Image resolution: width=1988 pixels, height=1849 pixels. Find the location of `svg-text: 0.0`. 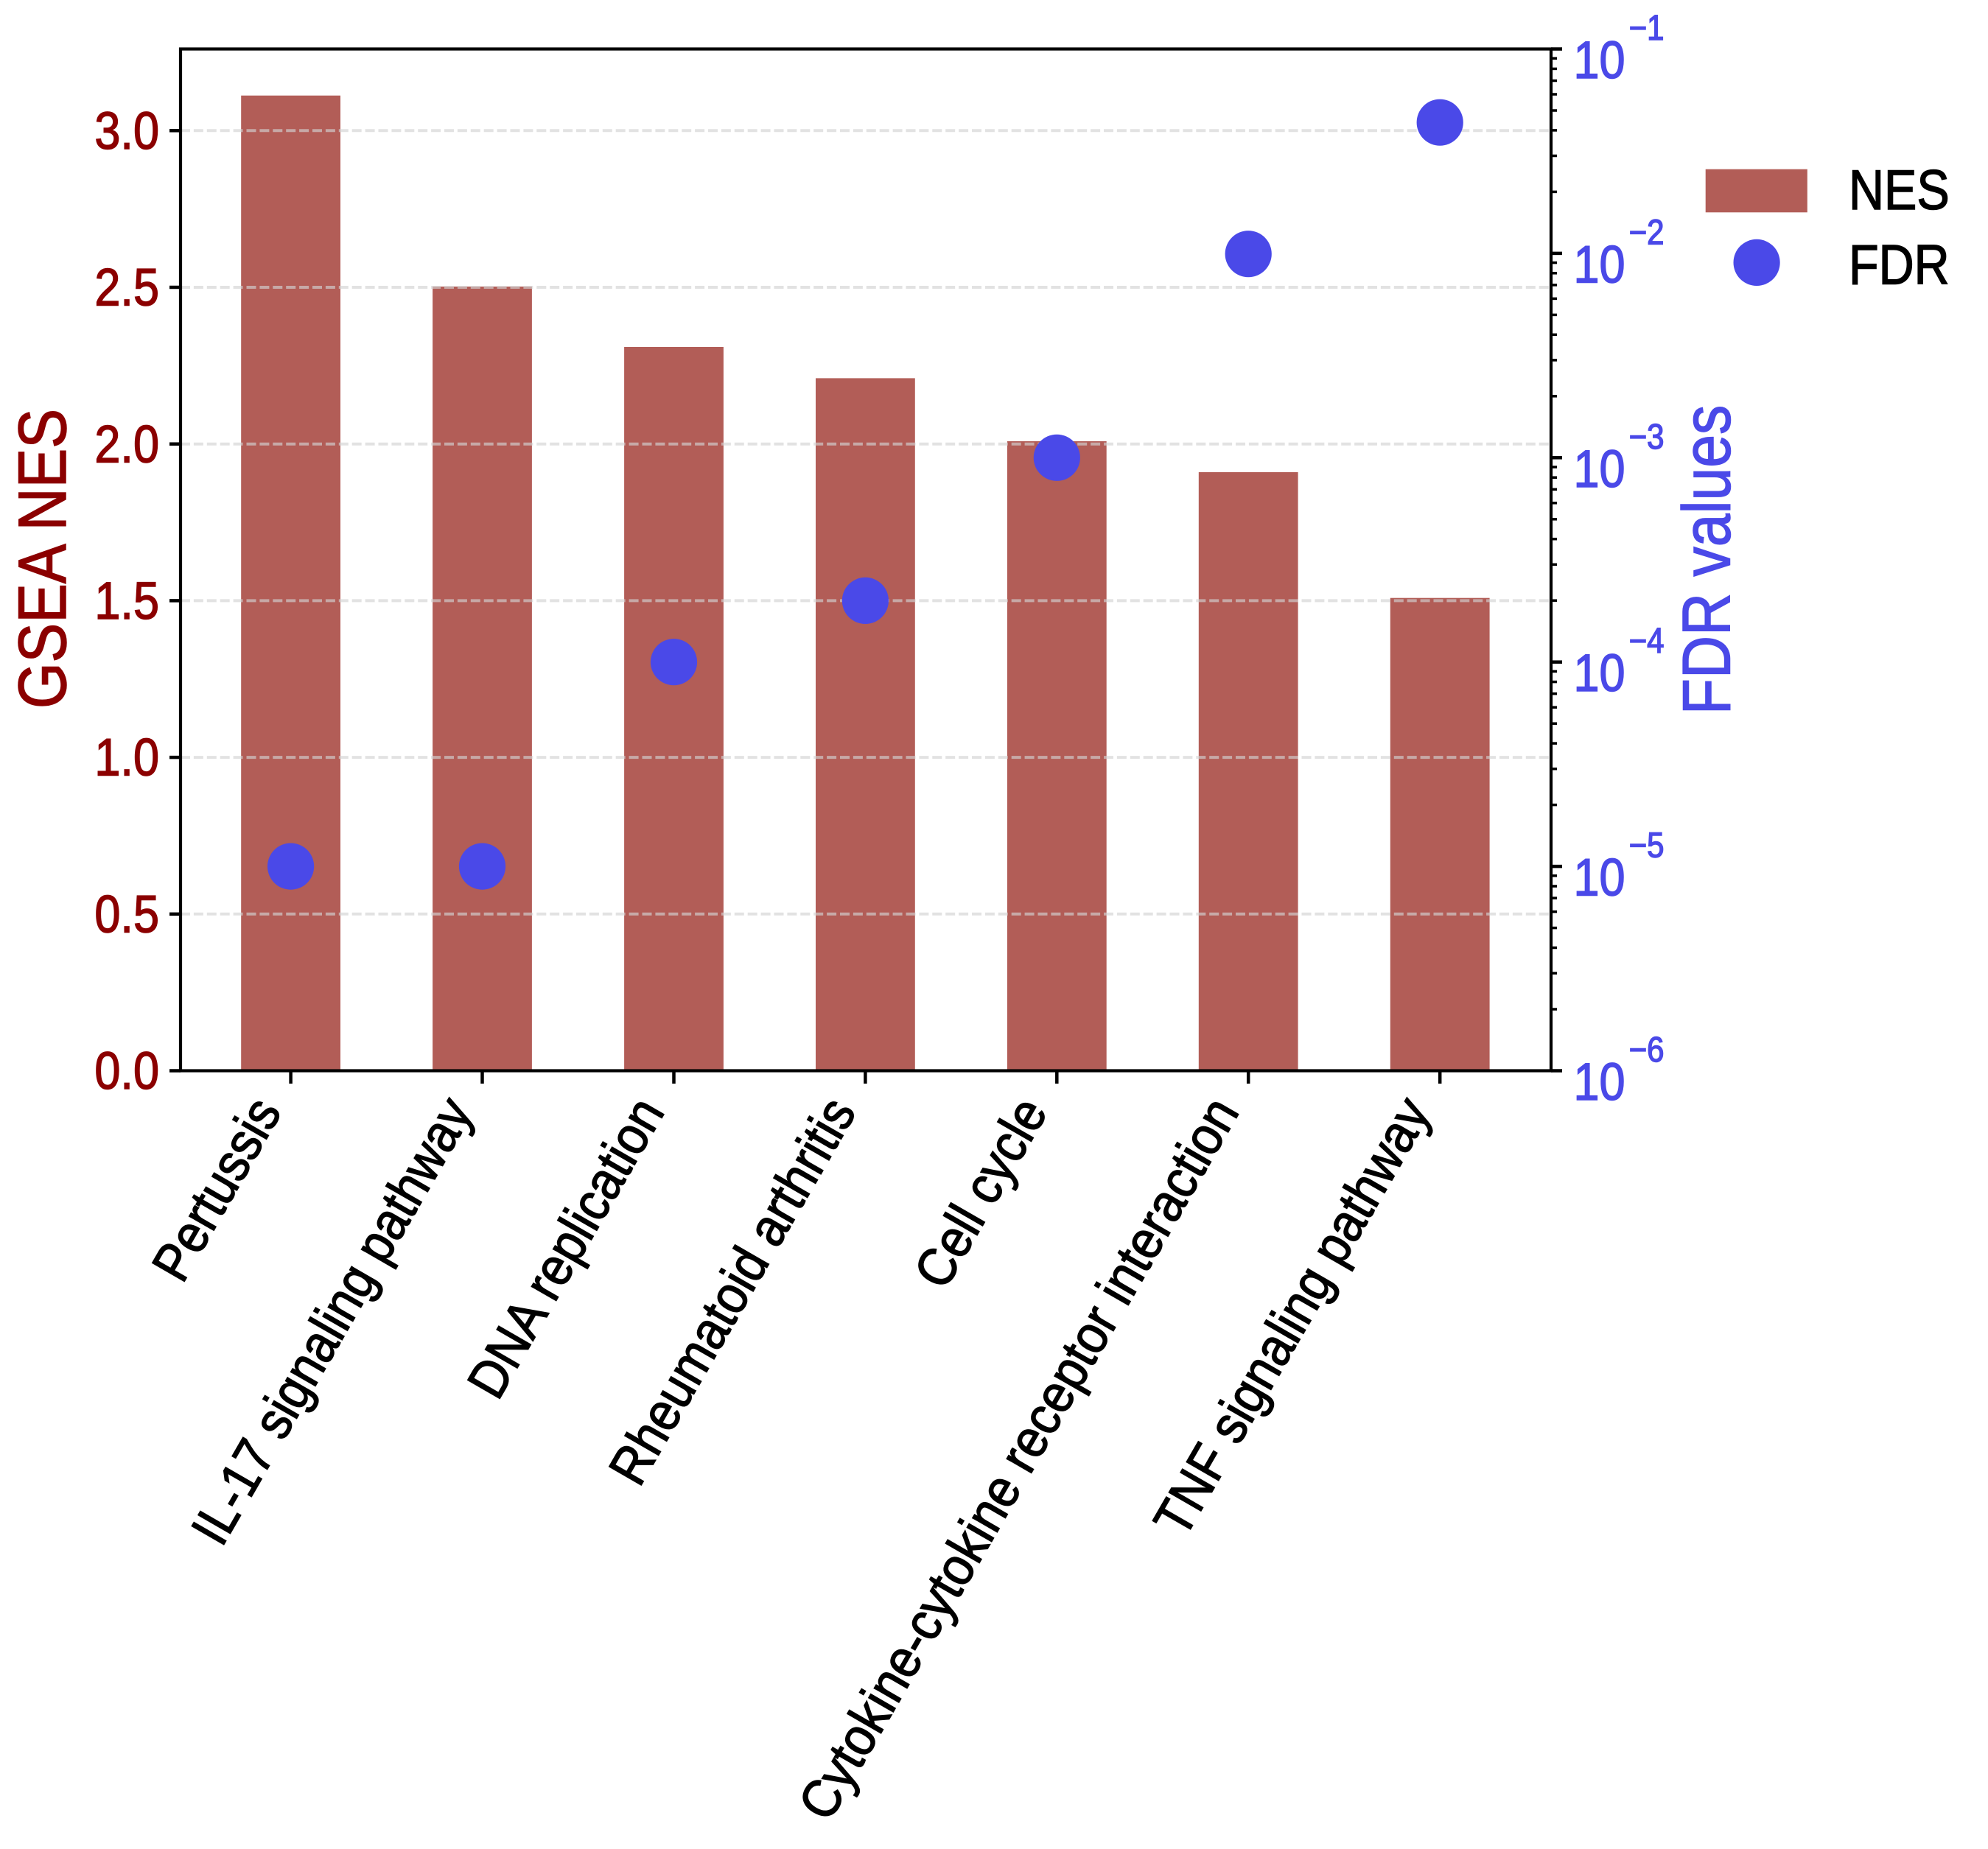

svg-text: 0.0 is located at coordinates (126, 1071).